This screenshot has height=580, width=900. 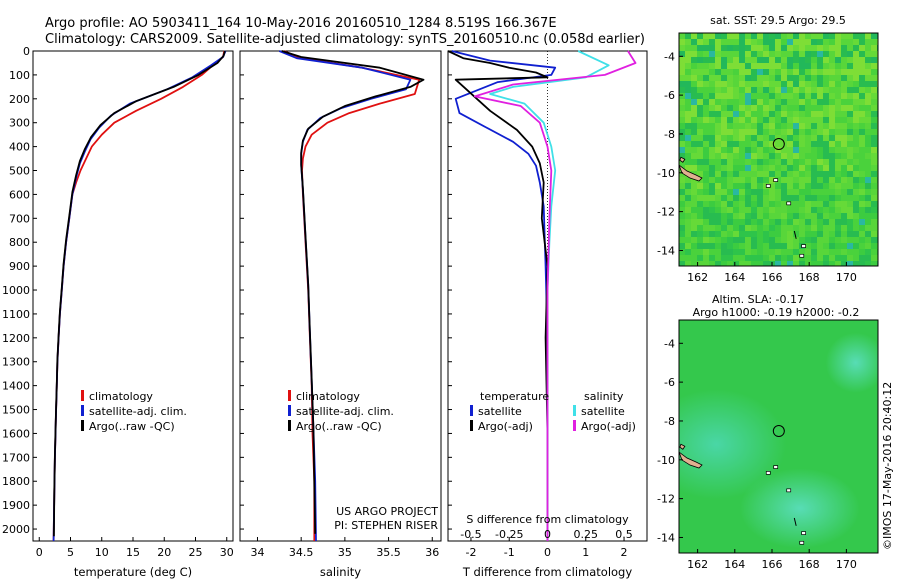 What do you see at coordinates (432, 552) in the screenshot?
I see `x-tick-label: 36` at bounding box center [432, 552].